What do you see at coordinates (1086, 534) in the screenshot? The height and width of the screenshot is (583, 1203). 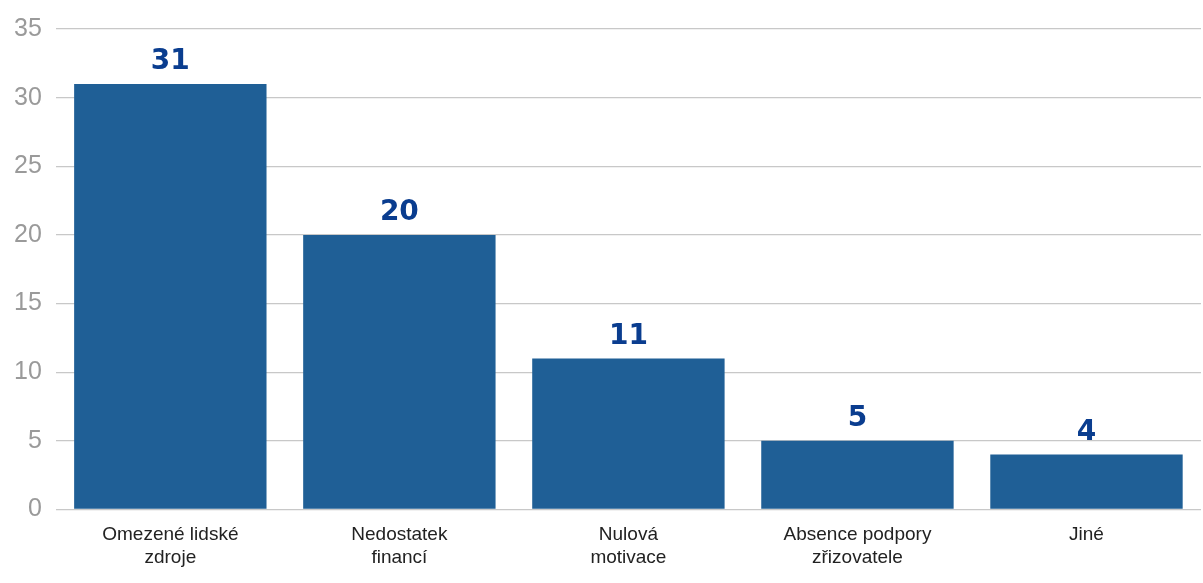 I see `x-tick-label: Jiné` at bounding box center [1086, 534].